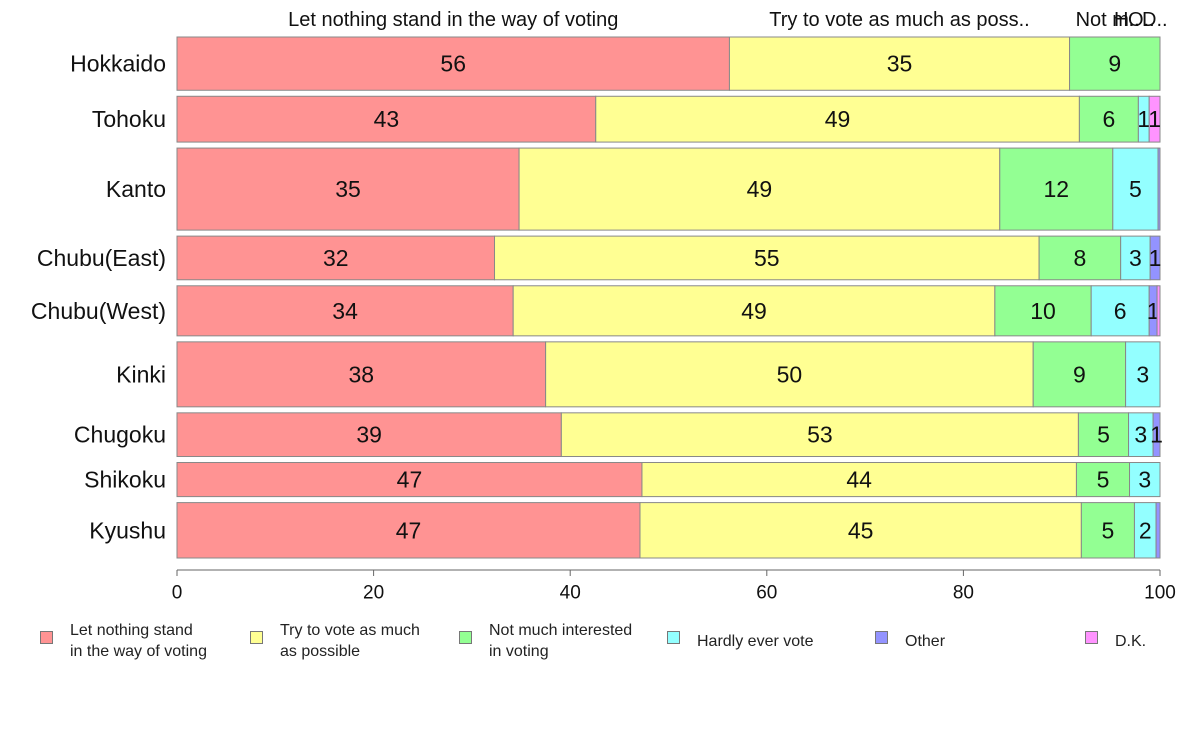  I want to click on legend-label: Other, so click(925, 641).